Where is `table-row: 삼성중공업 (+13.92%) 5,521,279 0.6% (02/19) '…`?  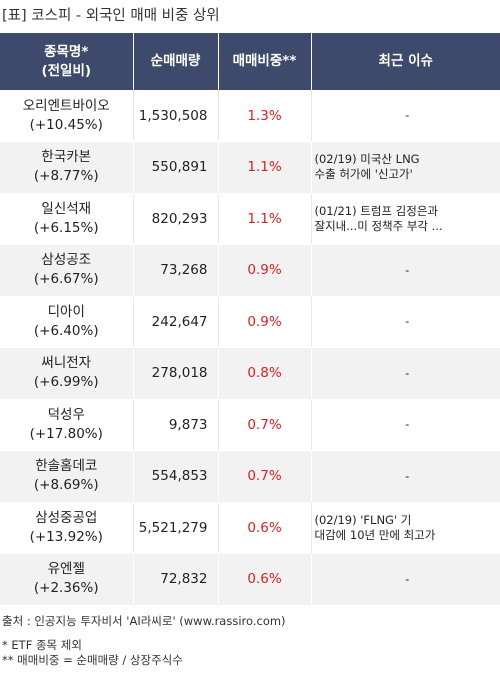 table-row: 삼성중공업 (+13.92%) 5,521,279 0.6% (02/19) '… is located at coordinates (250, 528).